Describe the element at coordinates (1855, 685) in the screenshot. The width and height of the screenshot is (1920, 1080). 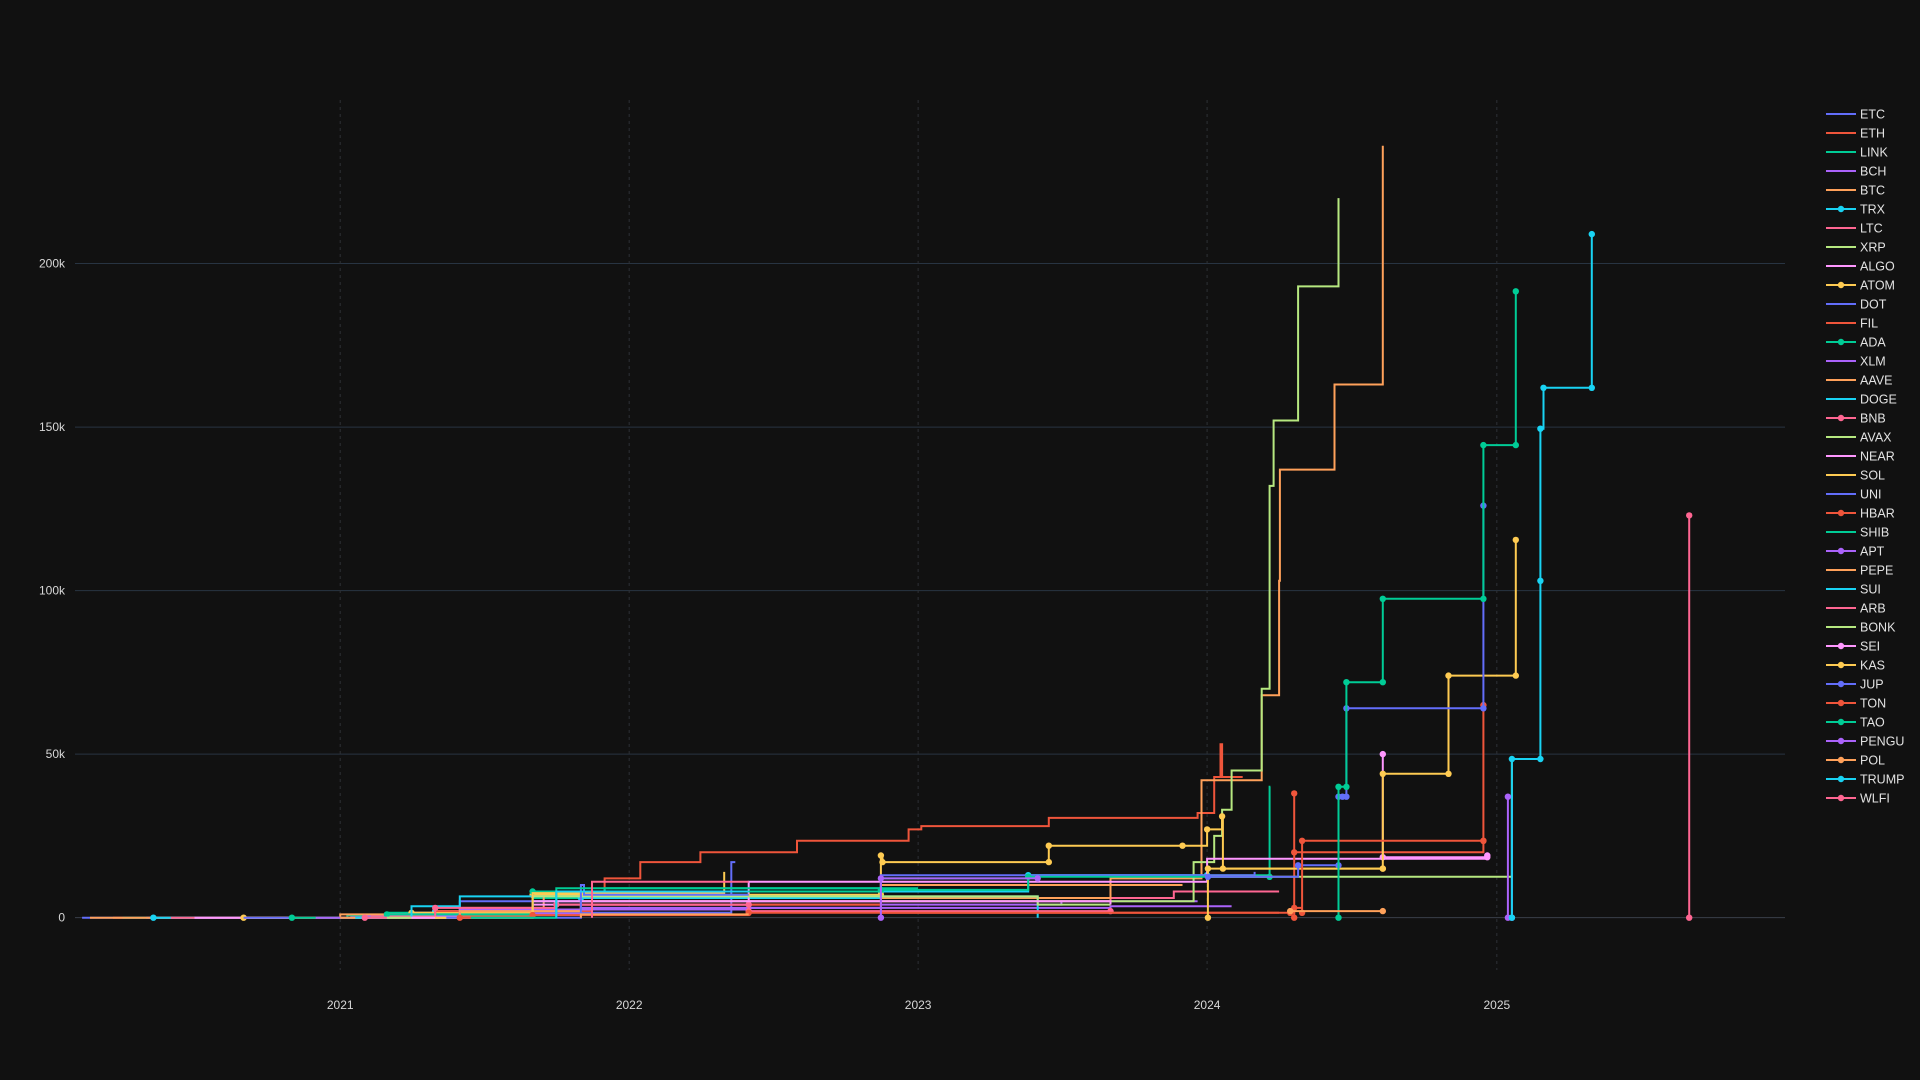
I see `legend-item-jup: JUP` at that location.